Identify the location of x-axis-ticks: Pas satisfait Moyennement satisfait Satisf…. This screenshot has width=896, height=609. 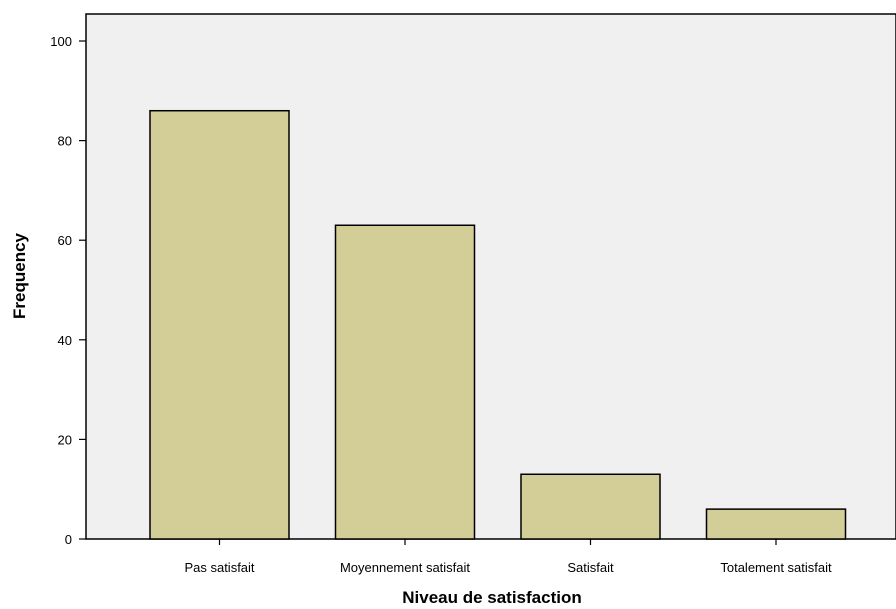
(508, 557).